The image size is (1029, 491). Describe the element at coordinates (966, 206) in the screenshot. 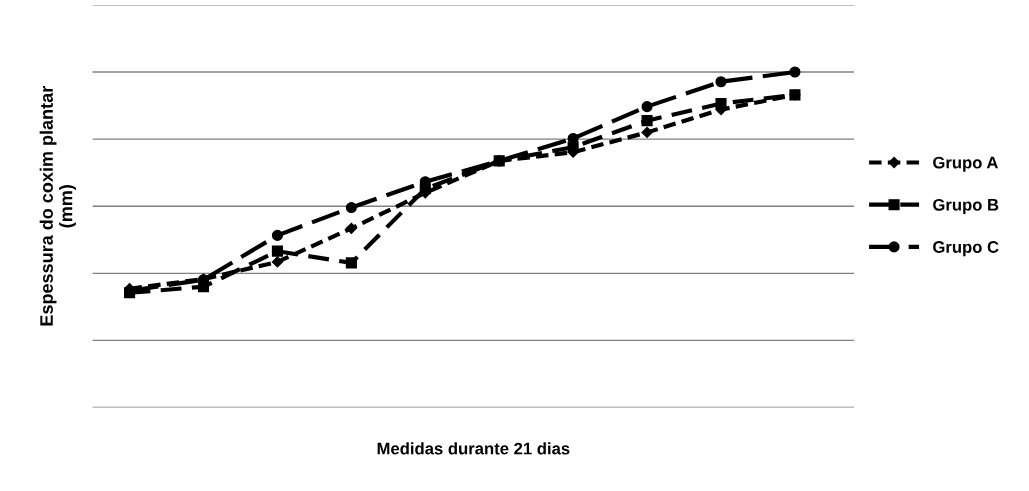

I see `legend-label: Grupo B` at that location.